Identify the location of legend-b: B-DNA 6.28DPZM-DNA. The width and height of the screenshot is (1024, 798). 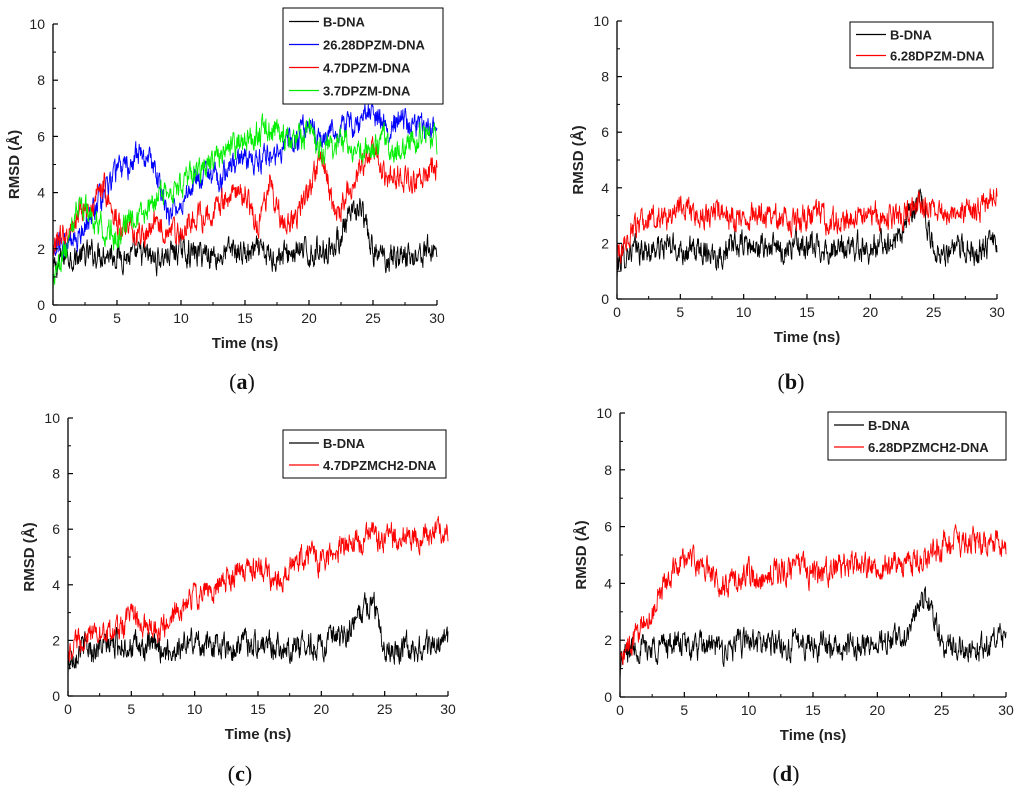
(921, 45).